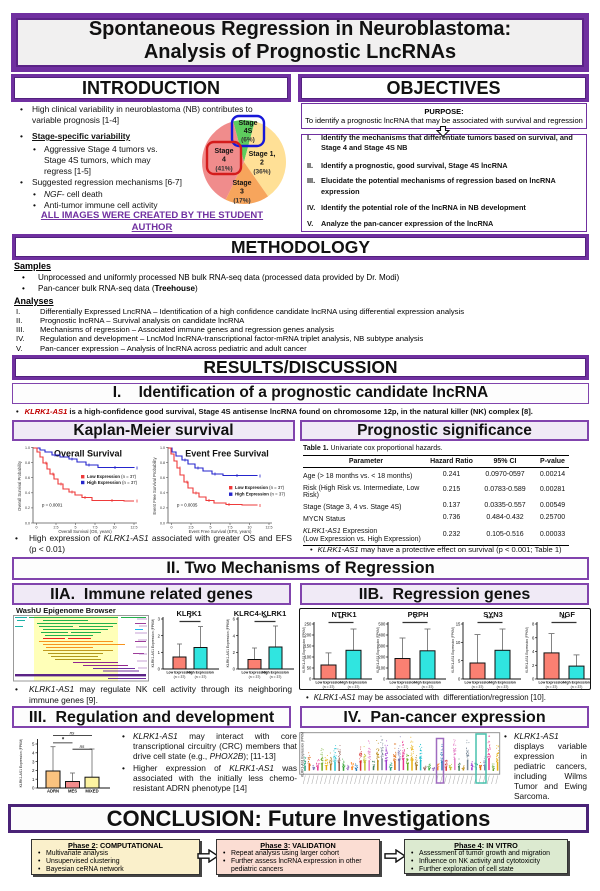 This screenshot has height=891, width=600. Describe the element at coordinates (154, 485) in the screenshot. I see `svg-text:Event Free Survival Probabilit: Event Free Survival Probability` at that location.